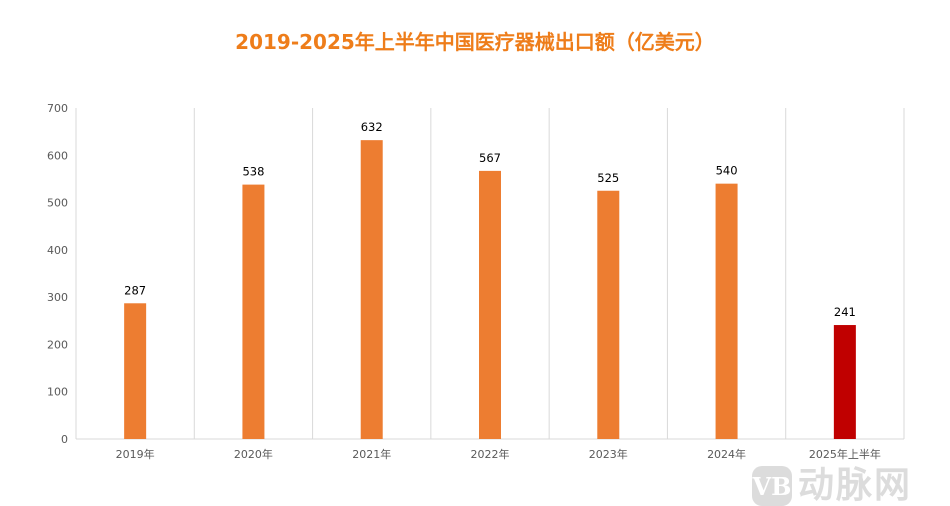 This screenshot has width=950, height=506. Describe the element at coordinates (253, 172) in the screenshot. I see `data-label: 538` at that location.